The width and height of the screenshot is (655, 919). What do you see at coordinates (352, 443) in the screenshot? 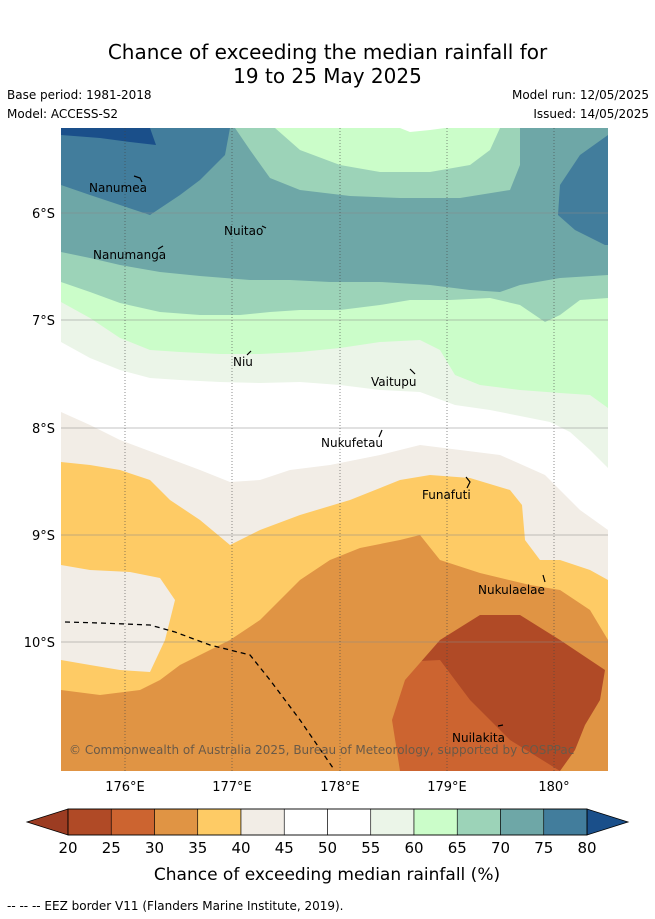
I see `island-label-nukufetau: Nukufetau` at bounding box center [352, 443].